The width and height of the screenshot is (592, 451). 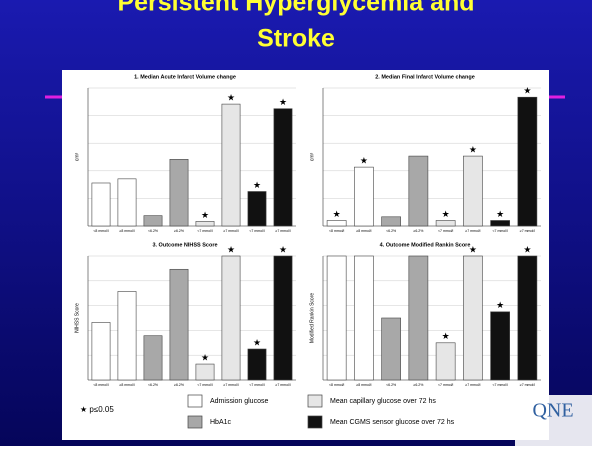 I want to click on chart-title: 4. Outcome Modified Rankin Score, so click(x=425, y=245).